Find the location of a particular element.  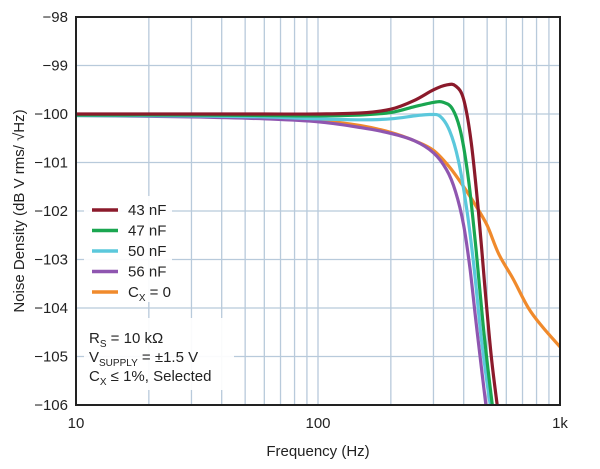

y-axis-label: Noise Density (dB V rms/ √Hz) is located at coordinates (19, 210).